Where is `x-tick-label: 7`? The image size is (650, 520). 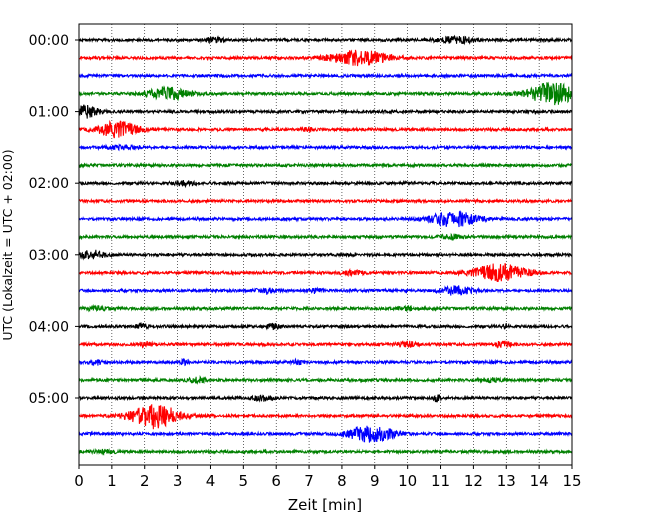 x-tick-label: 7 is located at coordinates (309, 481).